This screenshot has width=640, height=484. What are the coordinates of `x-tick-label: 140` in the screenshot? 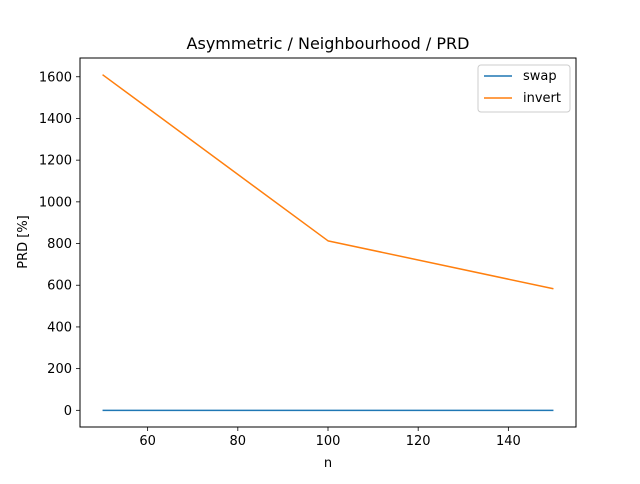 It's located at (508, 441).